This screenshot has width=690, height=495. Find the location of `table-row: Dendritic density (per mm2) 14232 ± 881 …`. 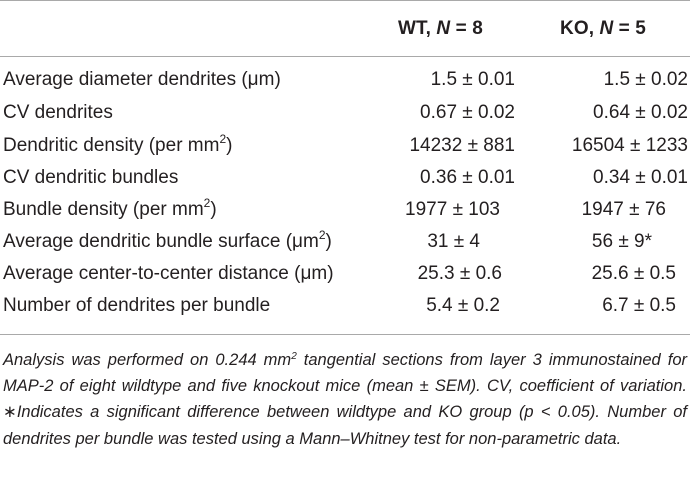

table-row: Dendritic density (per mm2) 14232 ± 881 … is located at coordinates (345, 149).